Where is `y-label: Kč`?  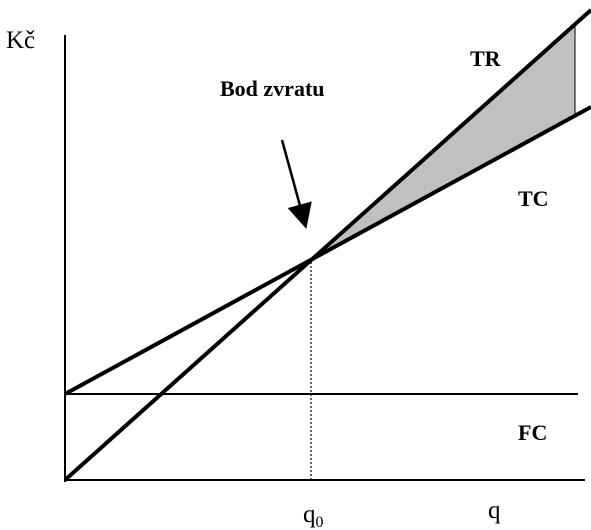 y-label: Kč is located at coordinates (20, 40).